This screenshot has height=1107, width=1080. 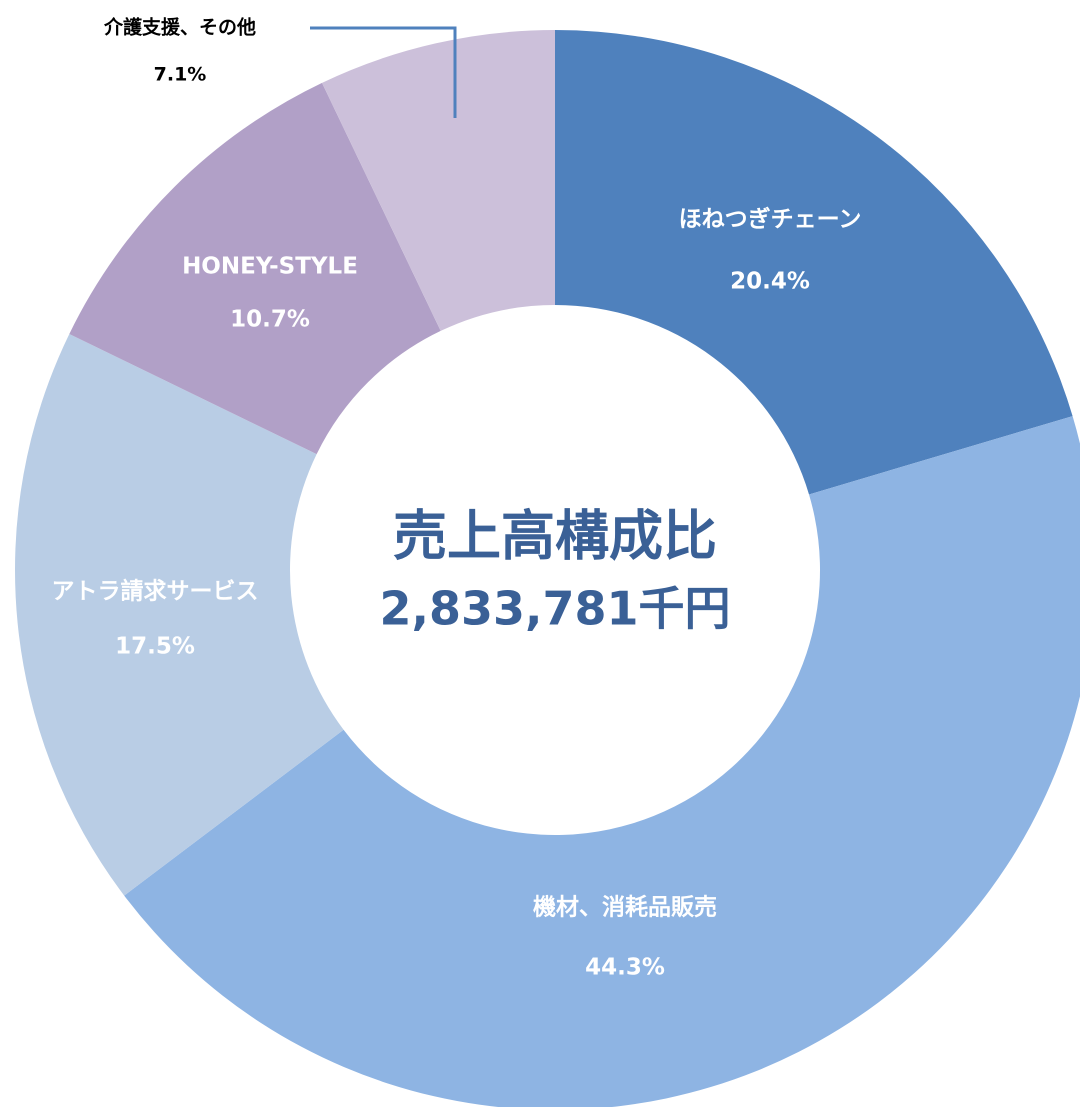 I want to click on slice-label: アトラ請求サービス, so click(x=155, y=591).